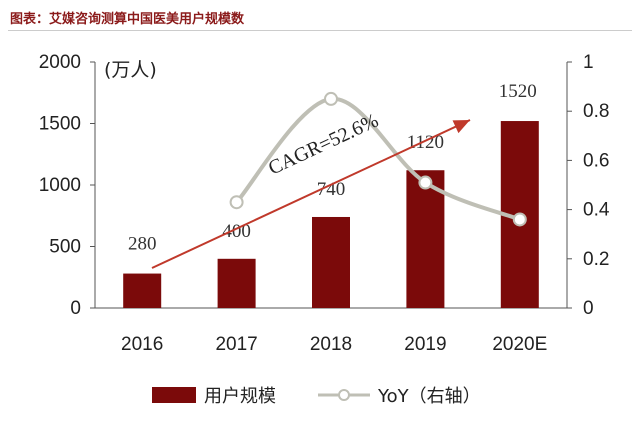  I want to click on data-label: 280, so click(142, 244).